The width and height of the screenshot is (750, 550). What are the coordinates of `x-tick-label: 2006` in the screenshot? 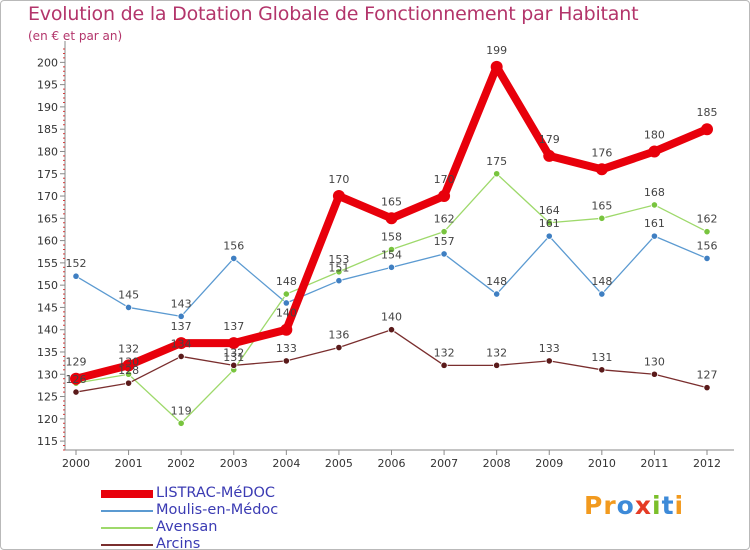 It's located at (392, 463).